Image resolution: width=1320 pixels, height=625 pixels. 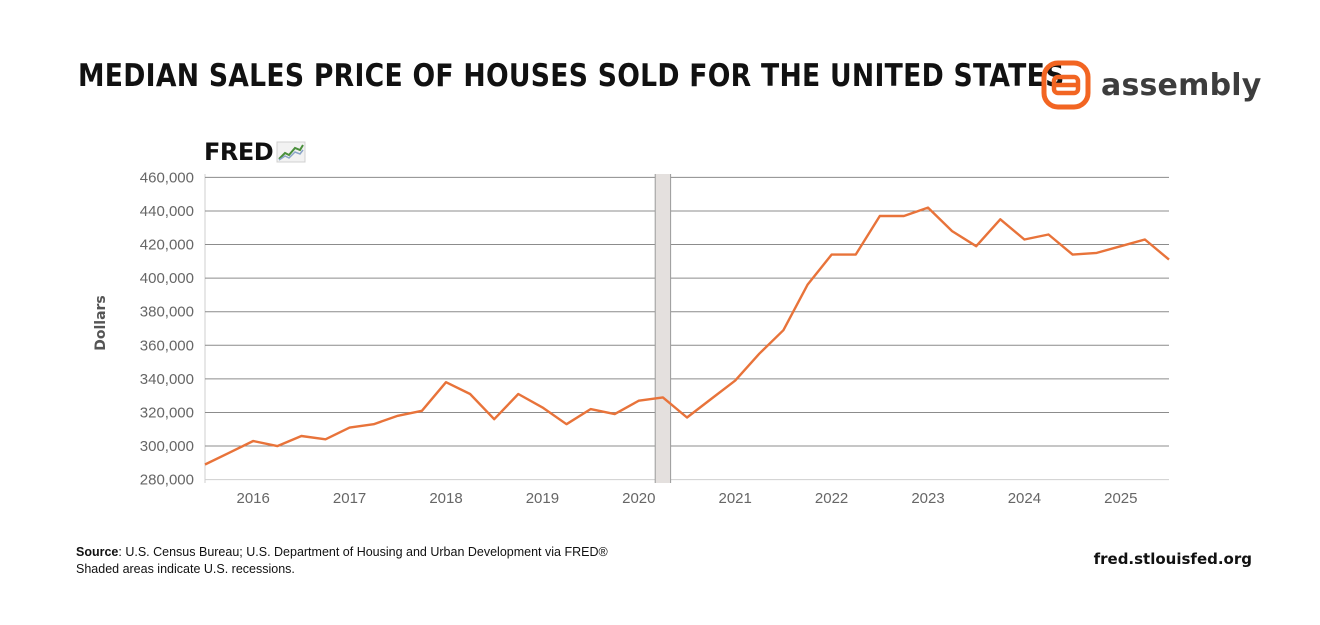 I want to click on brand-logo: assembly, so click(x=1151, y=85).